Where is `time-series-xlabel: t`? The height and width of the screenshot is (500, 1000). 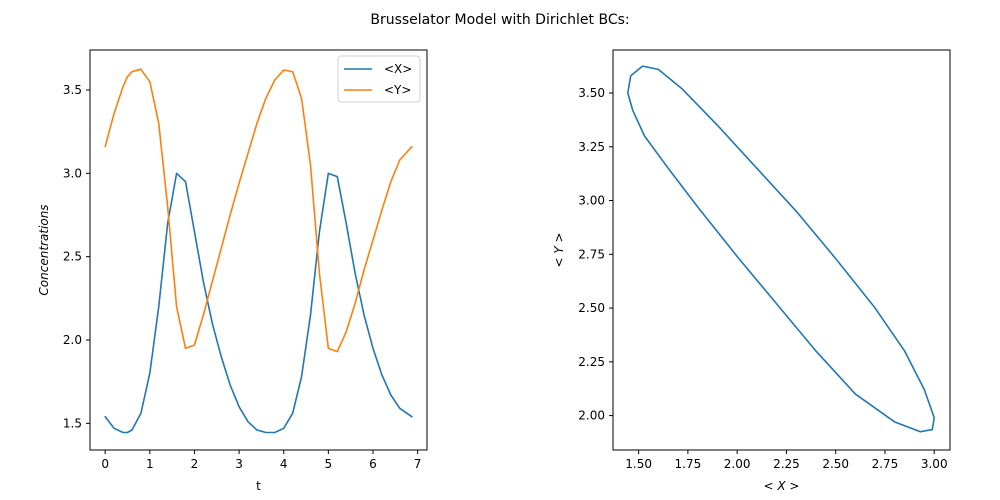 time-series-xlabel: t is located at coordinates (258, 486).